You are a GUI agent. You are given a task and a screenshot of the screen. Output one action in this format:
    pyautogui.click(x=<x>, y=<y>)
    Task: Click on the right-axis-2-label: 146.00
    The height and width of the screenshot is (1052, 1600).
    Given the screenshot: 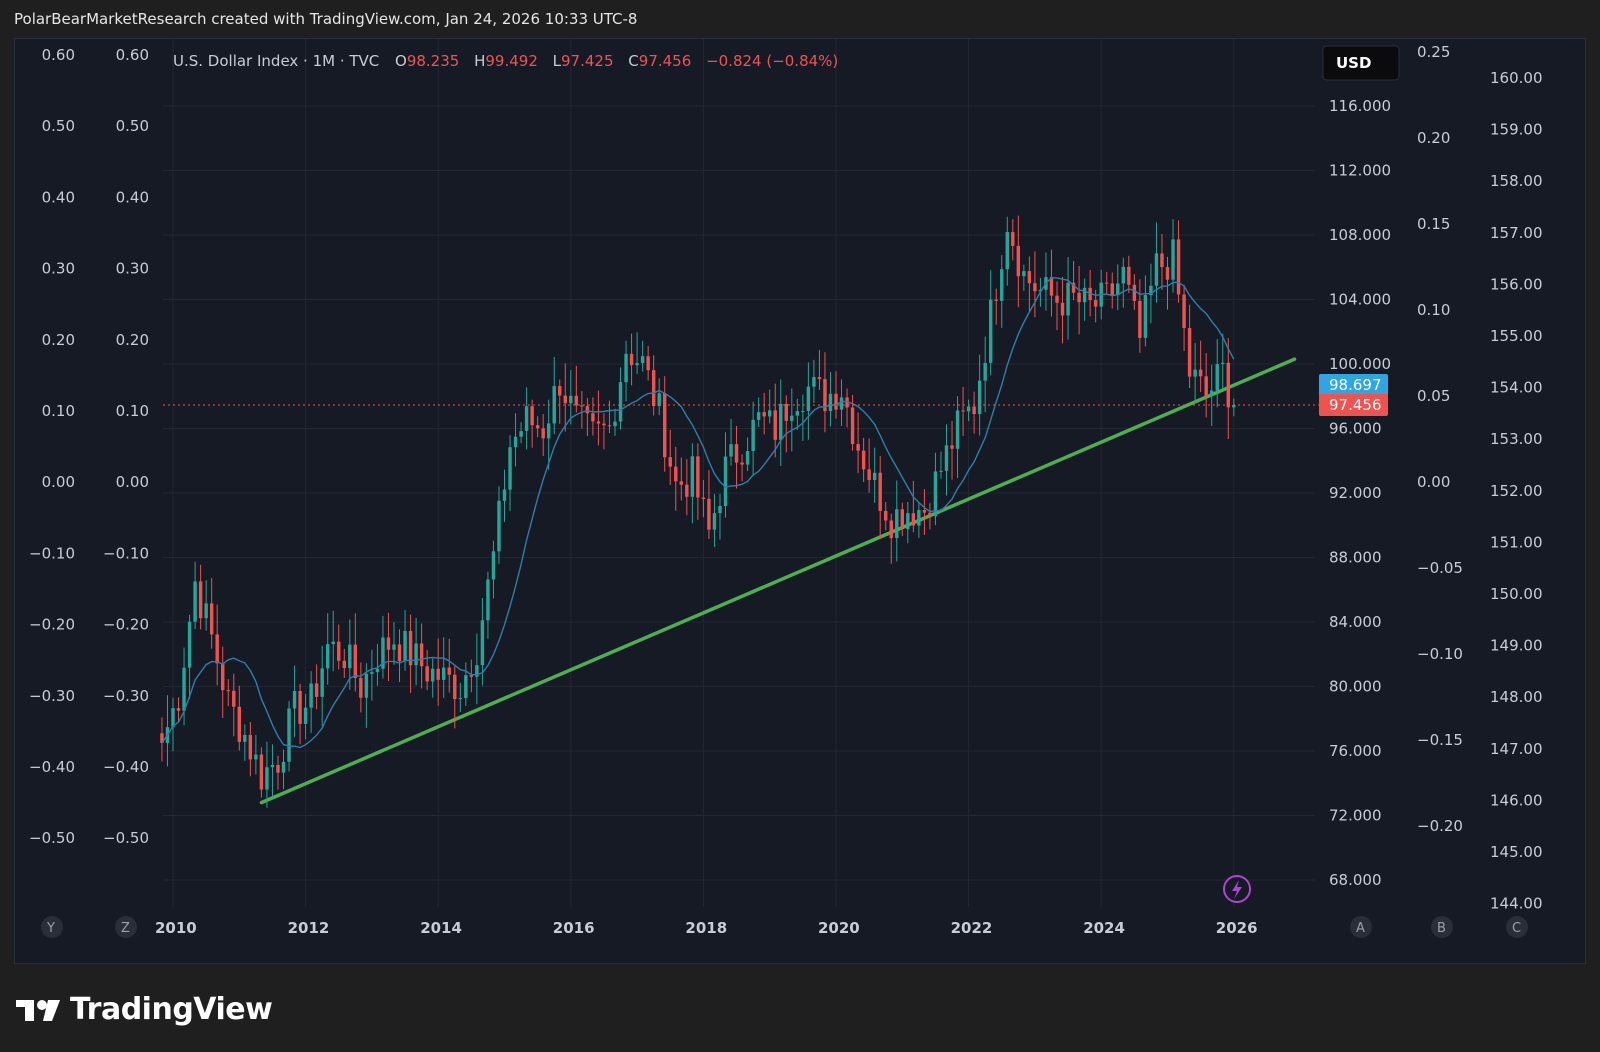 What is the action you would take?
    pyautogui.click(x=1516, y=800)
    